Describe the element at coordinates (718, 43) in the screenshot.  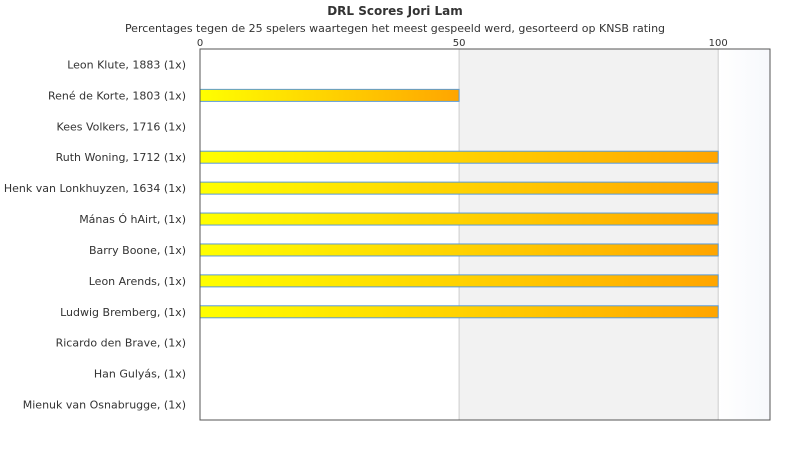
I see `x-tick-label: 100` at that location.